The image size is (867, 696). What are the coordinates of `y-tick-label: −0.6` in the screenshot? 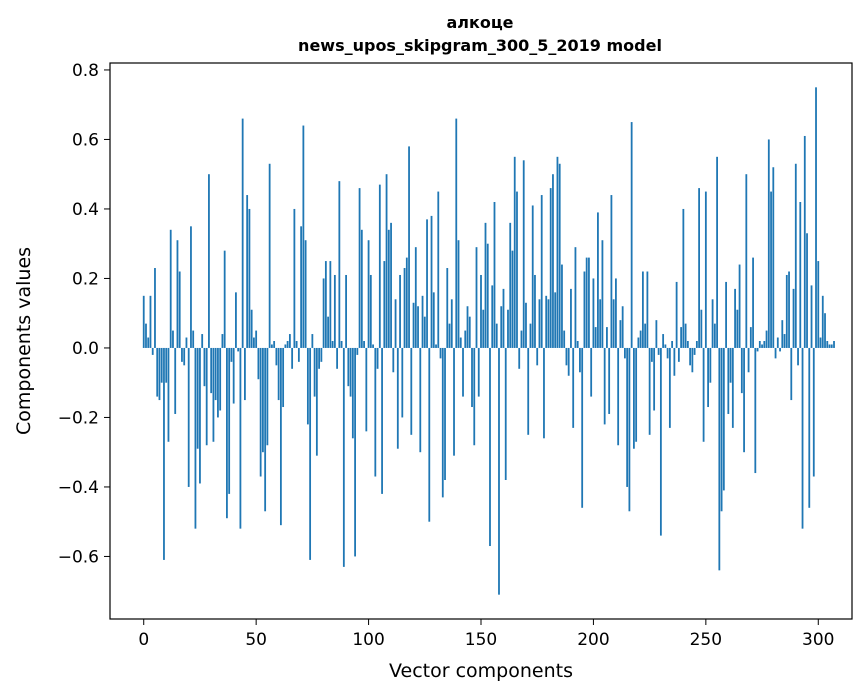 It's located at (78, 557).